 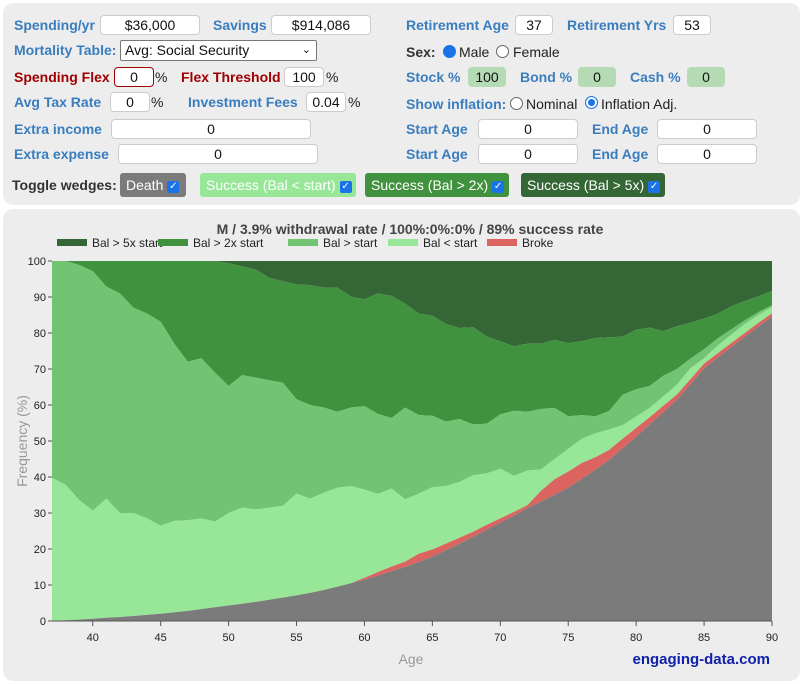 I want to click on extra-expense-input: 0, so click(x=218, y=154).